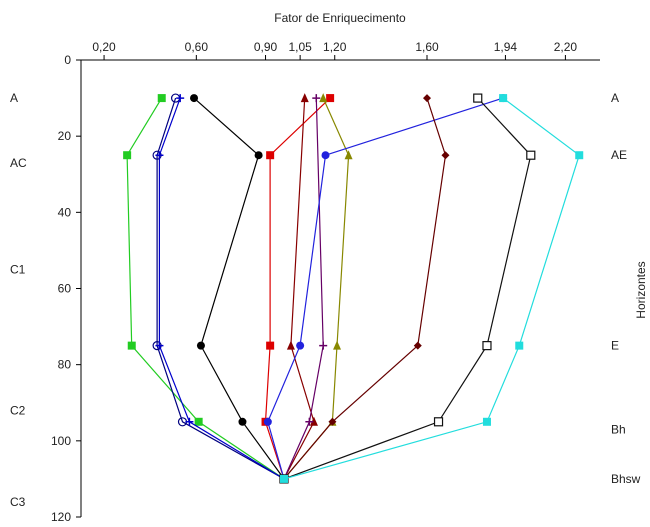 This screenshot has height=527, width=650. I want to click on y-tick-label: 40, so click(65, 212).